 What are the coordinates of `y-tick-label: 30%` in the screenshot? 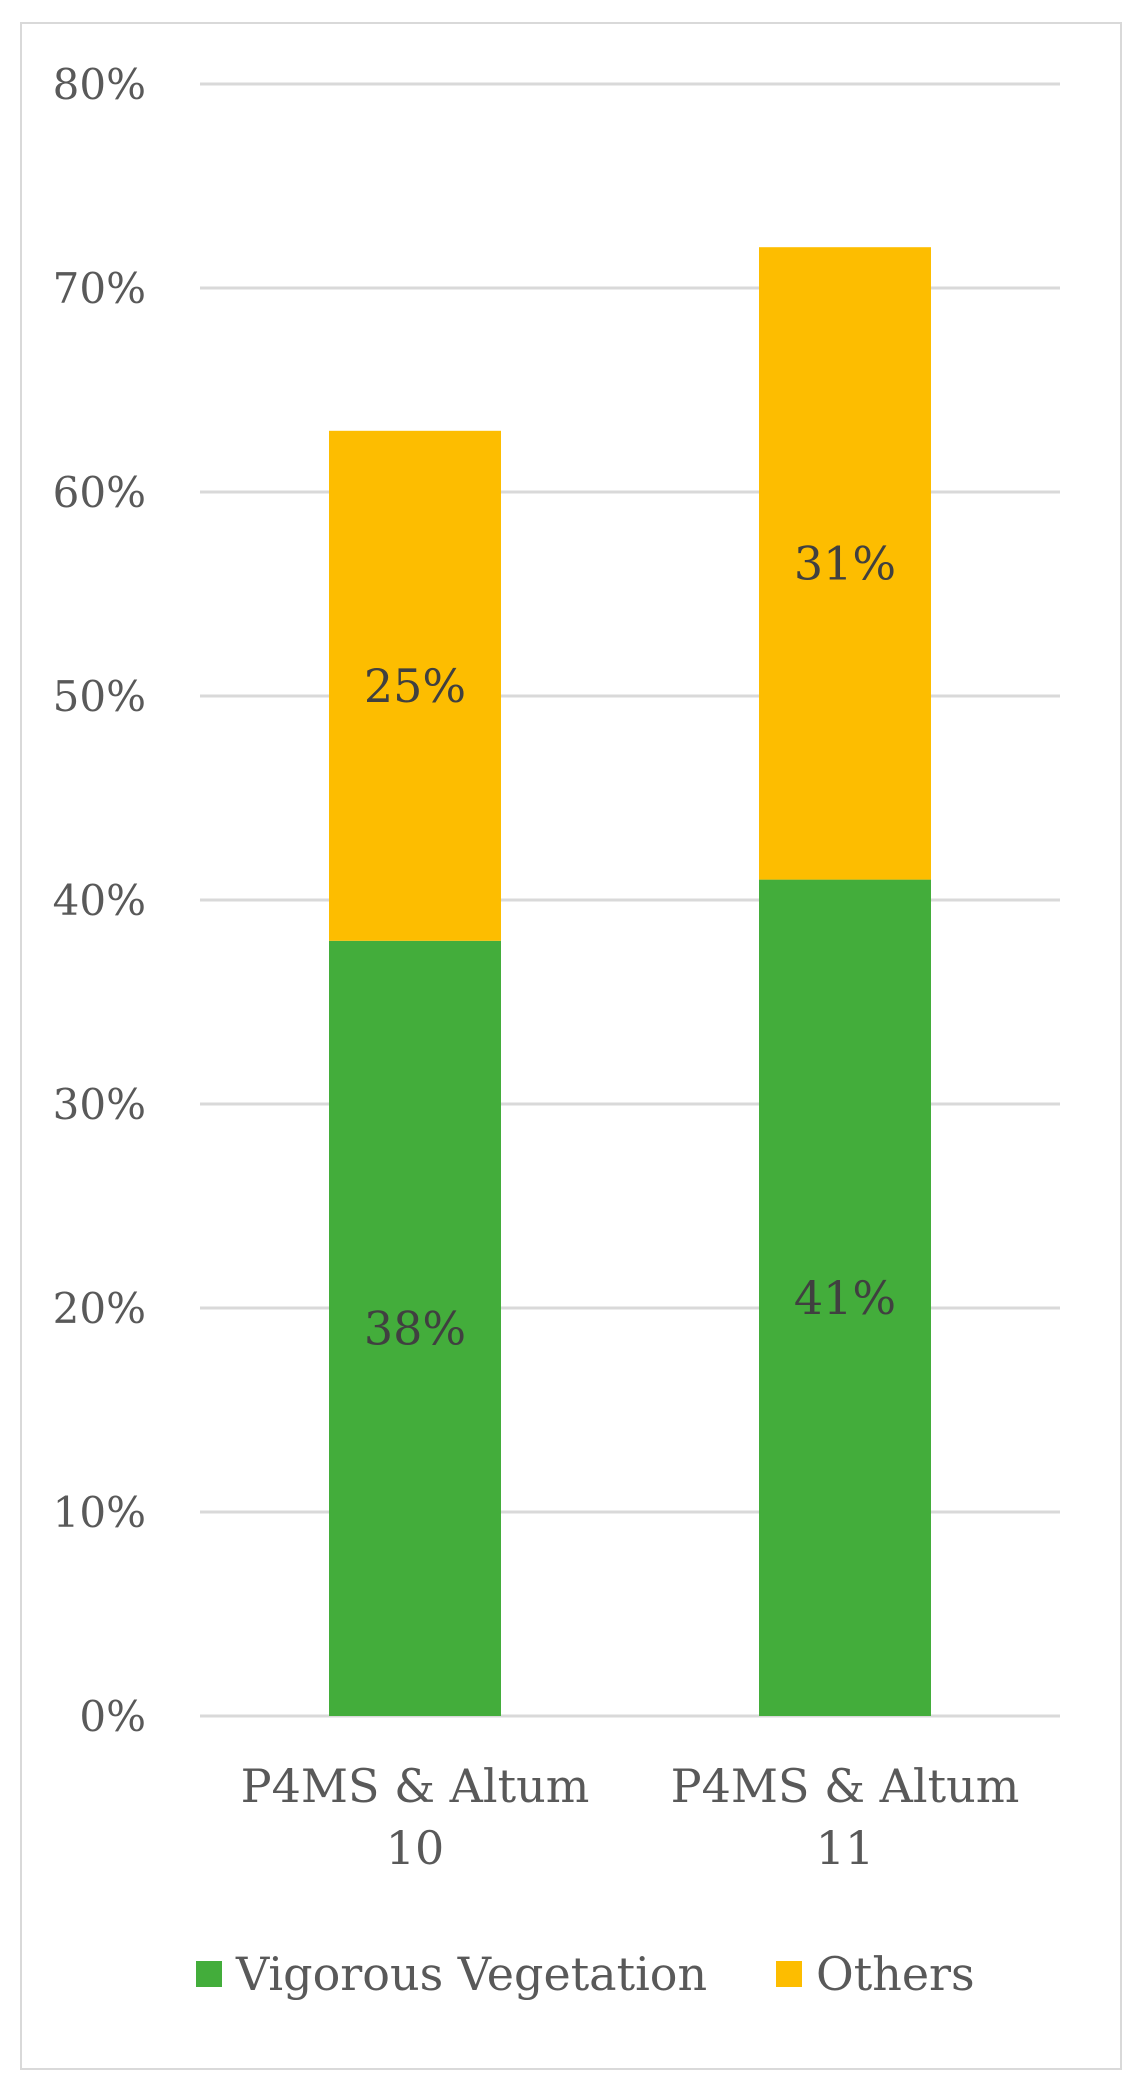 It's located at (99, 1104).